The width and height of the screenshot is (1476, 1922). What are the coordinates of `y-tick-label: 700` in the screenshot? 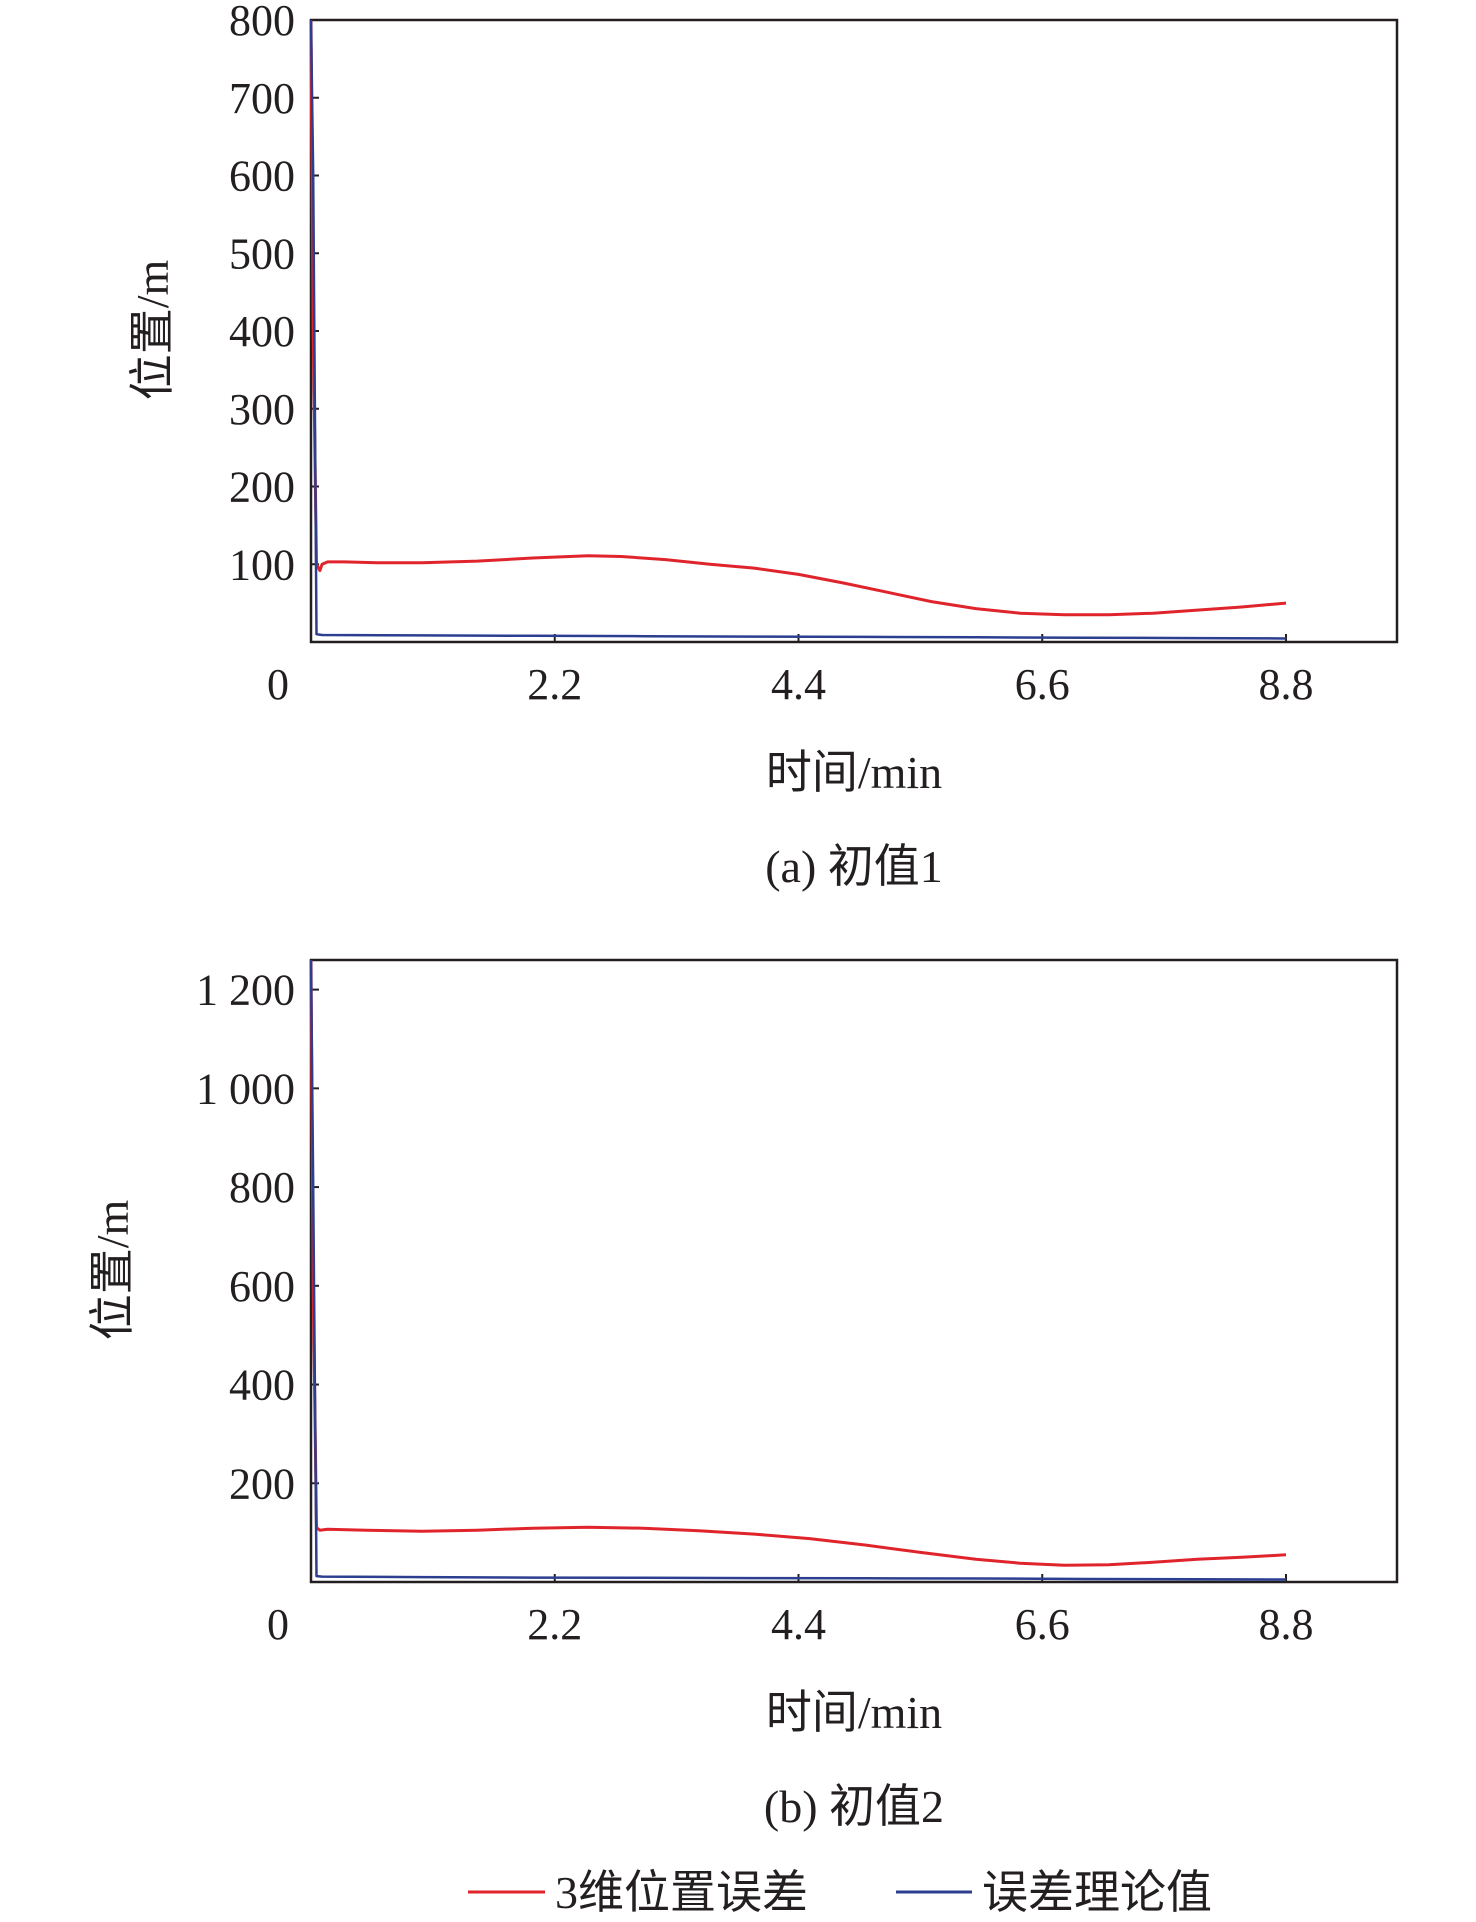 It's located at (262, 98).